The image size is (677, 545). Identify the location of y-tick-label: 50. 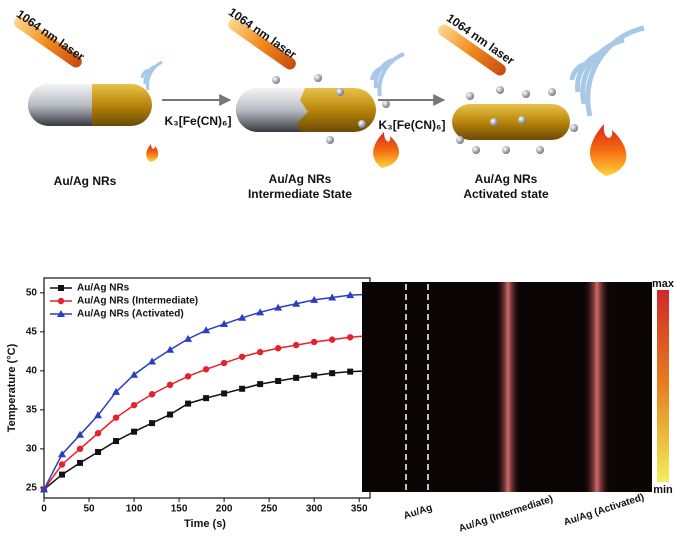
(32, 292).